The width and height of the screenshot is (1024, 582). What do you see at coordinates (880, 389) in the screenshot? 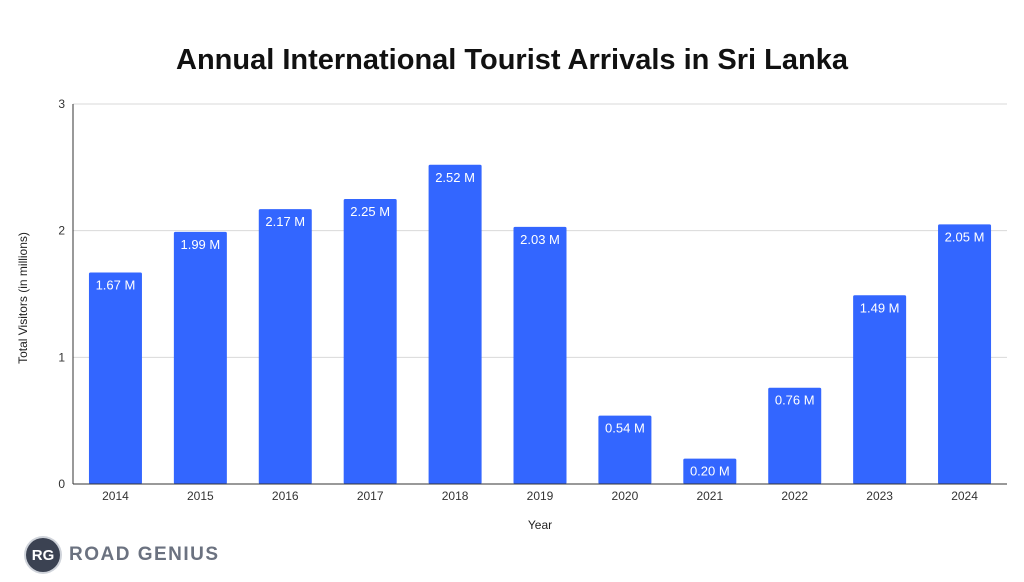
I see `bar-2023` at bounding box center [880, 389].